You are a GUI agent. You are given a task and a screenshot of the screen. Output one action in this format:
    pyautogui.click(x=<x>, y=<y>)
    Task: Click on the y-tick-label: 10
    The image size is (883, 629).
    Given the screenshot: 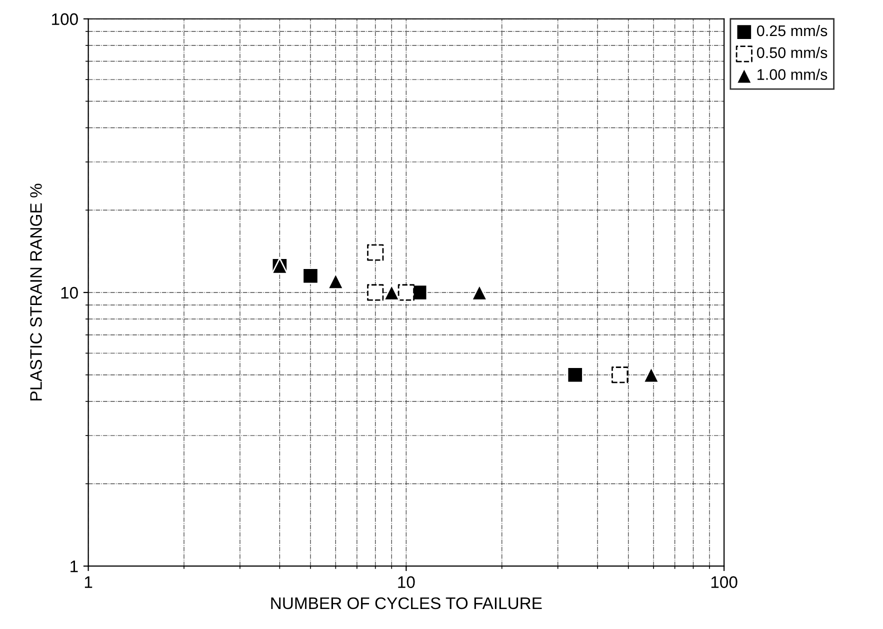 What is the action you would take?
    pyautogui.click(x=69, y=292)
    